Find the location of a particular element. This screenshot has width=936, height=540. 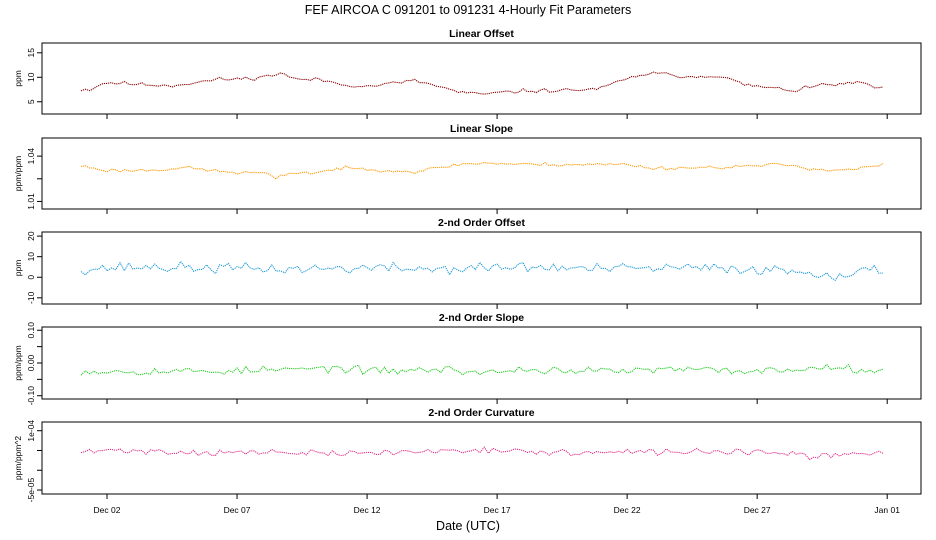

x-tick-label: Dec 02 is located at coordinates (107, 510).